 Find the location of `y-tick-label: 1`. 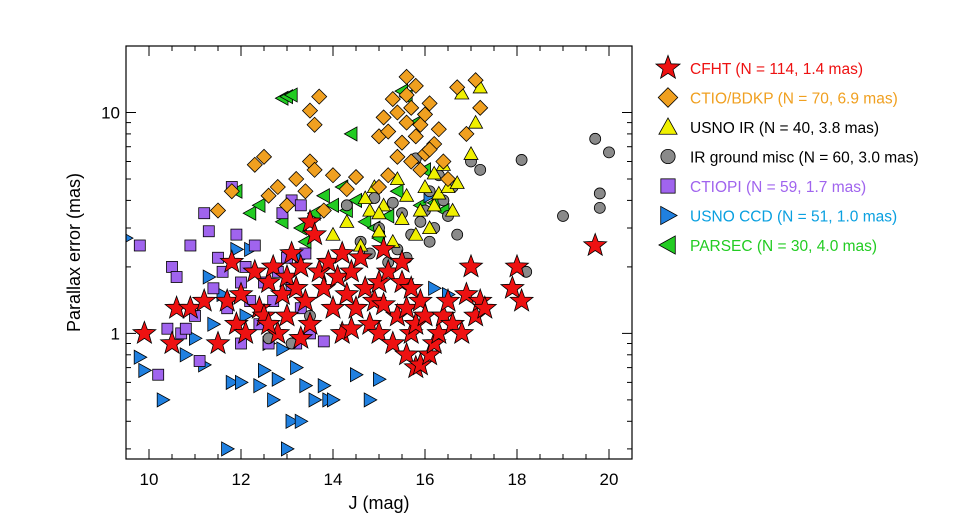

y-tick-label: 1 is located at coordinates (115, 333).